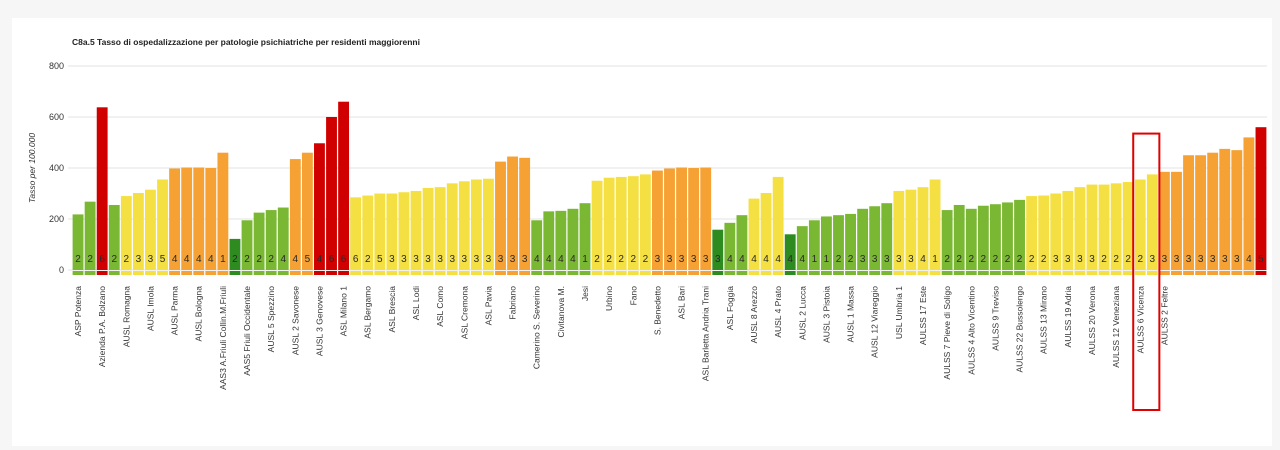 This screenshot has height=450, width=1280. What do you see at coordinates (1068, 317) in the screenshot?
I see `x-tick-label: AULSS 19 Adria` at bounding box center [1068, 317].